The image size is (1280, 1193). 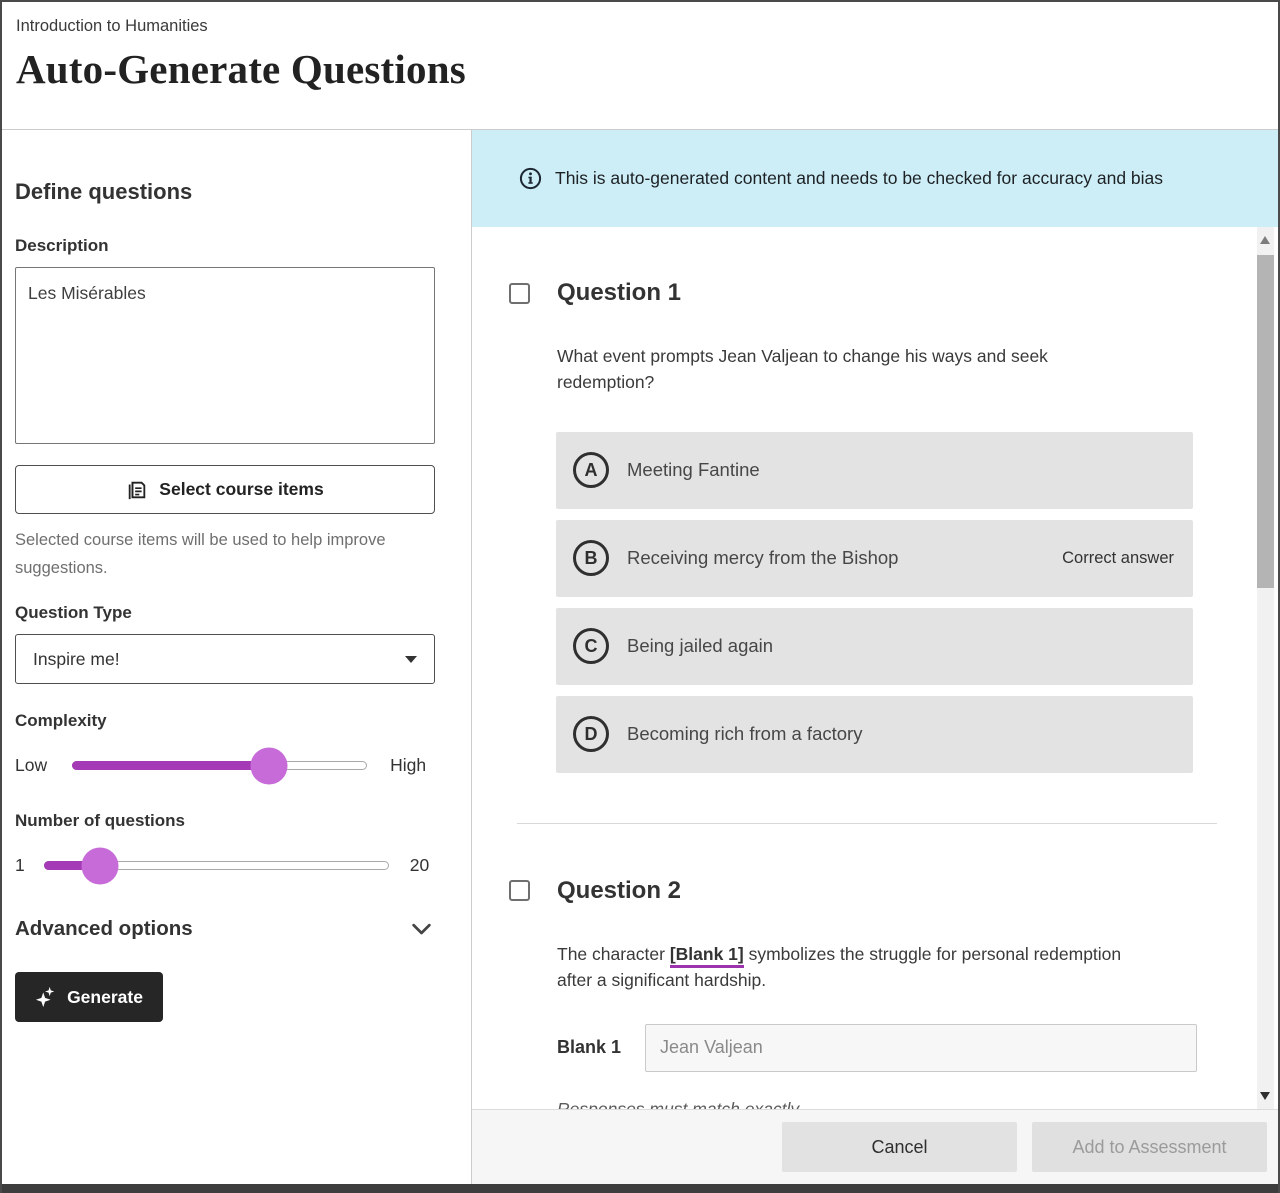 What do you see at coordinates (589, 1047) in the screenshot?
I see `blank-1-label: Blank 1` at bounding box center [589, 1047].